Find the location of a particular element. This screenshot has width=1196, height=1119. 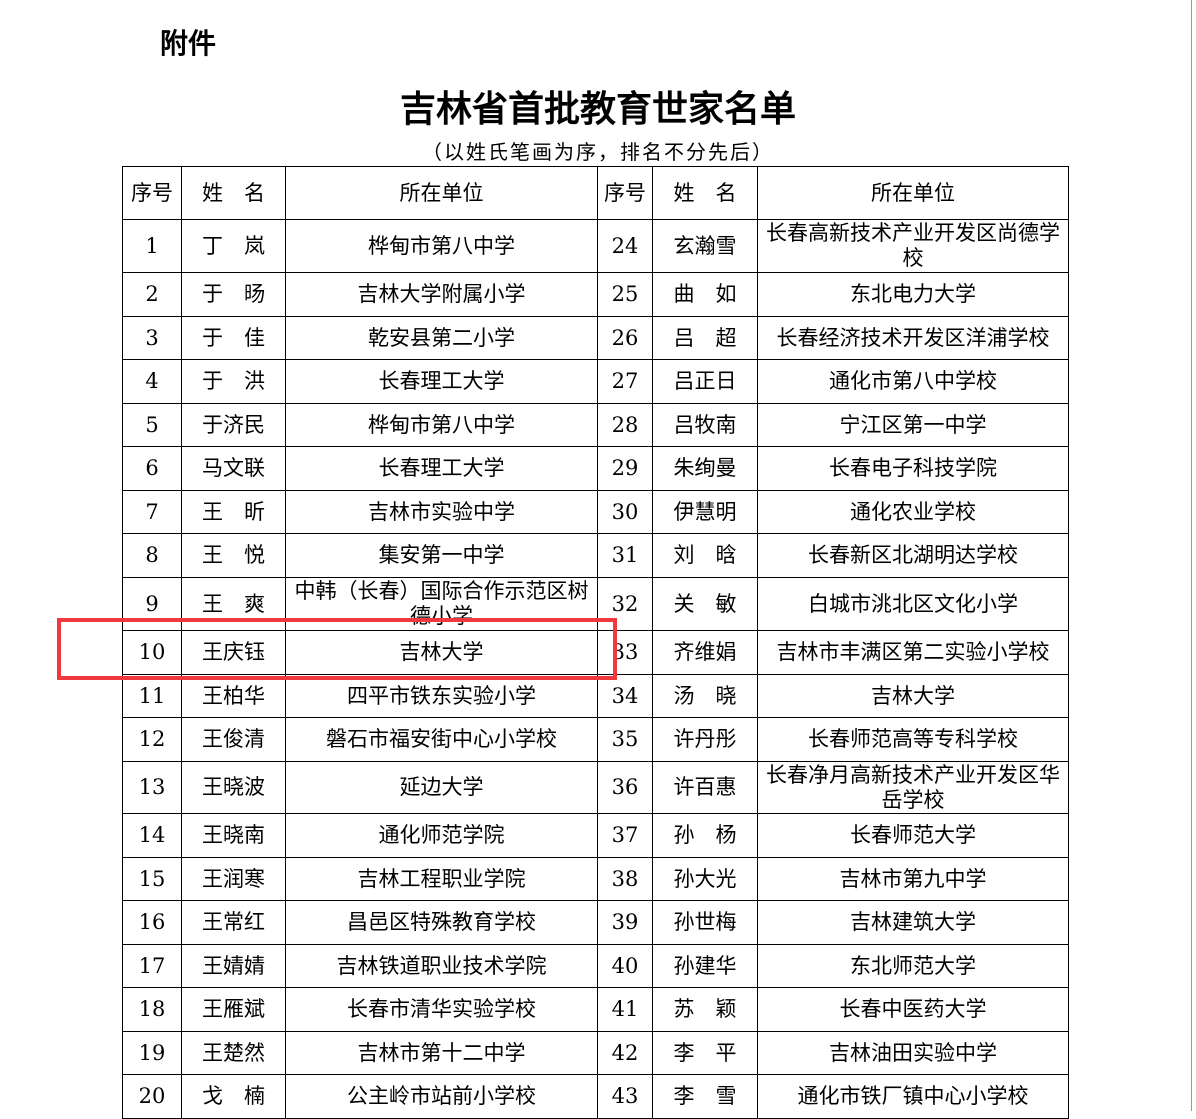

seq-text: 20 is located at coordinates (152, 1096).